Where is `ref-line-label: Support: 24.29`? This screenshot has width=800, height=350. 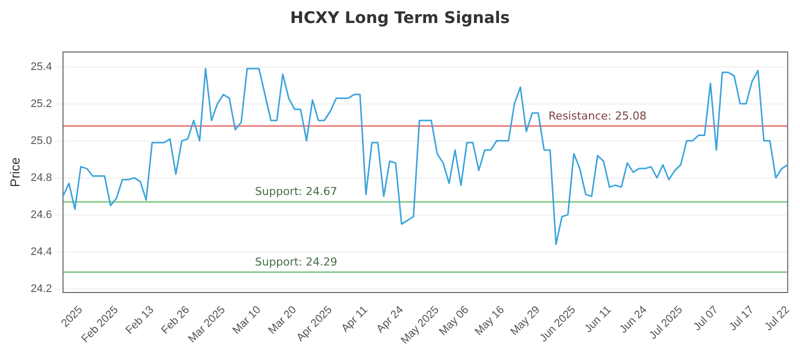
ref-line-label: Support: 24.29 is located at coordinates (296, 262).